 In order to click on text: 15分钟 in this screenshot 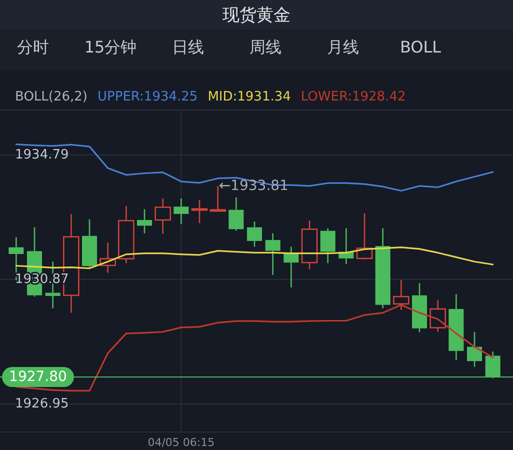, I will do `click(110, 46)`.